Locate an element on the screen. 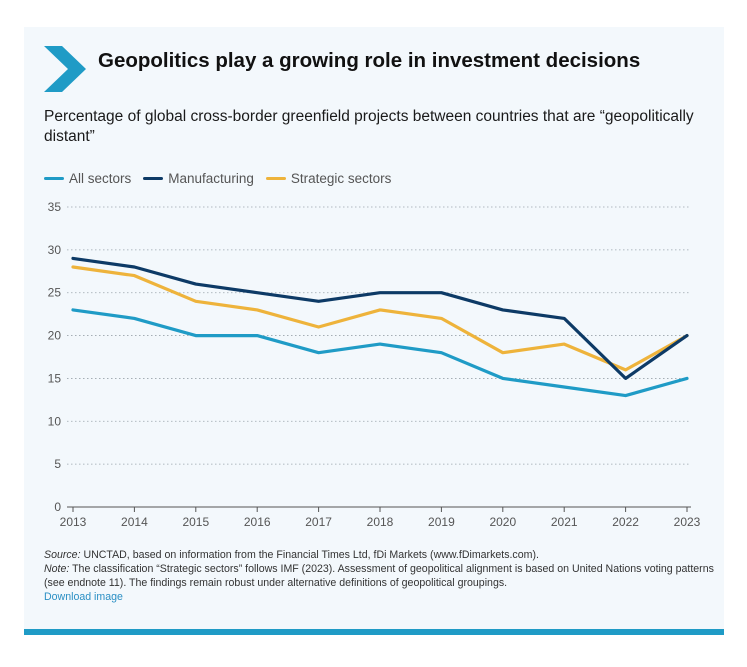  y-tick-label: 0 is located at coordinates (57, 507).